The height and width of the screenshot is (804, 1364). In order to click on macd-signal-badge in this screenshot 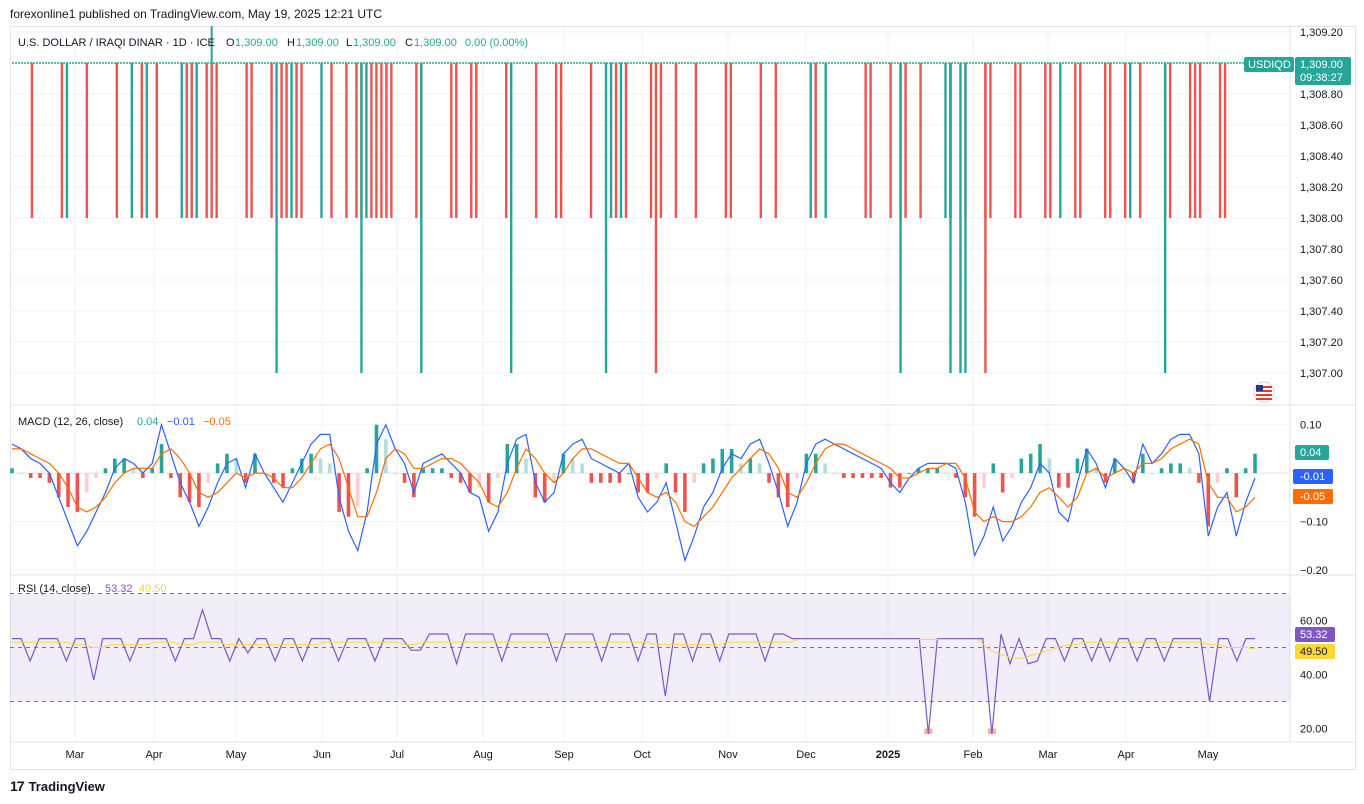, I will do `click(1313, 496)`.